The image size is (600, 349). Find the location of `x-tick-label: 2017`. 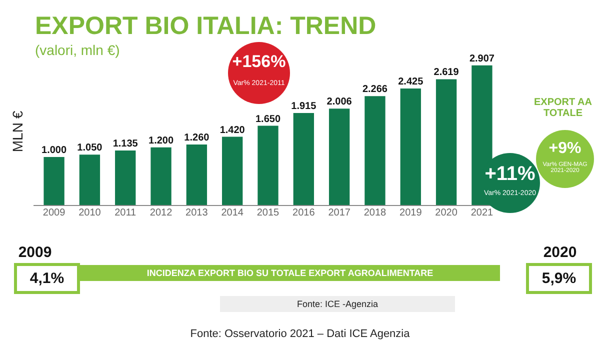

x-tick-label: 2017 is located at coordinates (339, 213).